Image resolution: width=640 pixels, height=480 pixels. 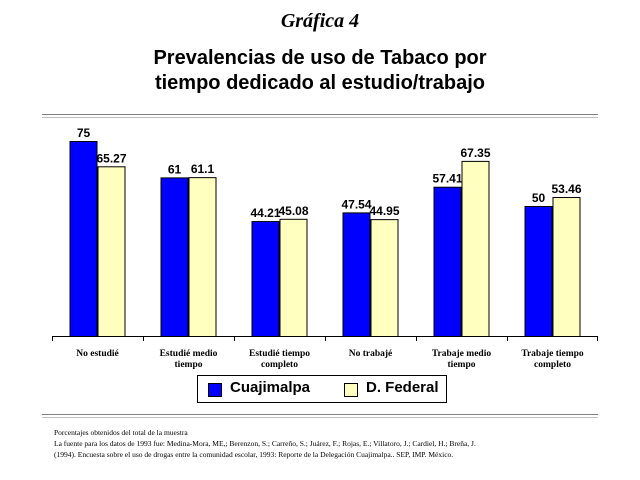 I want to click on chart-number-label: Gráfica 4, so click(x=320, y=21).